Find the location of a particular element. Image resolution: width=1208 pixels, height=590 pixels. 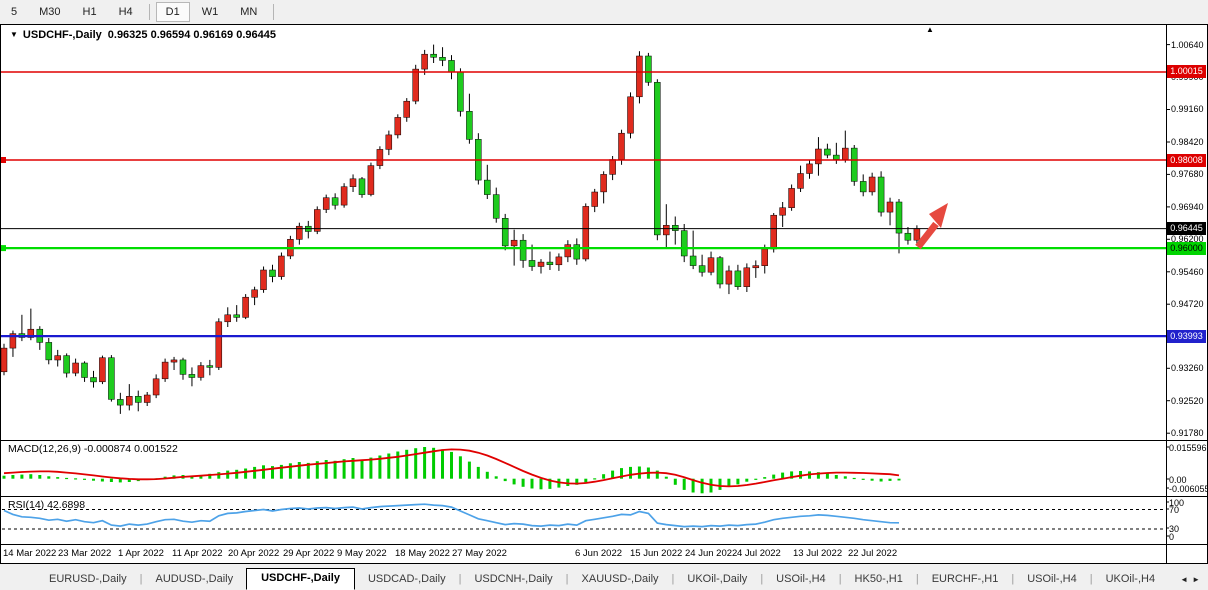

timeframe-button-h4: H4 is located at coordinates (125, 12).